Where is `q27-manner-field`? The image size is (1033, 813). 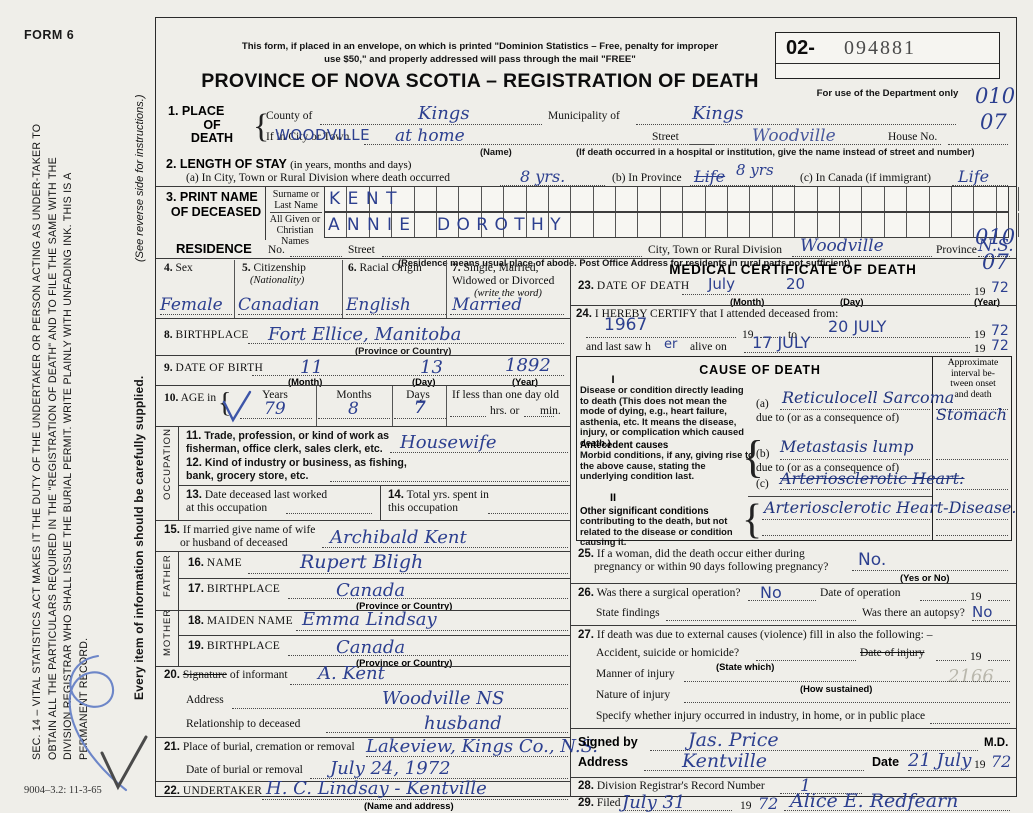
q27-manner-field is located at coordinates (847, 681).